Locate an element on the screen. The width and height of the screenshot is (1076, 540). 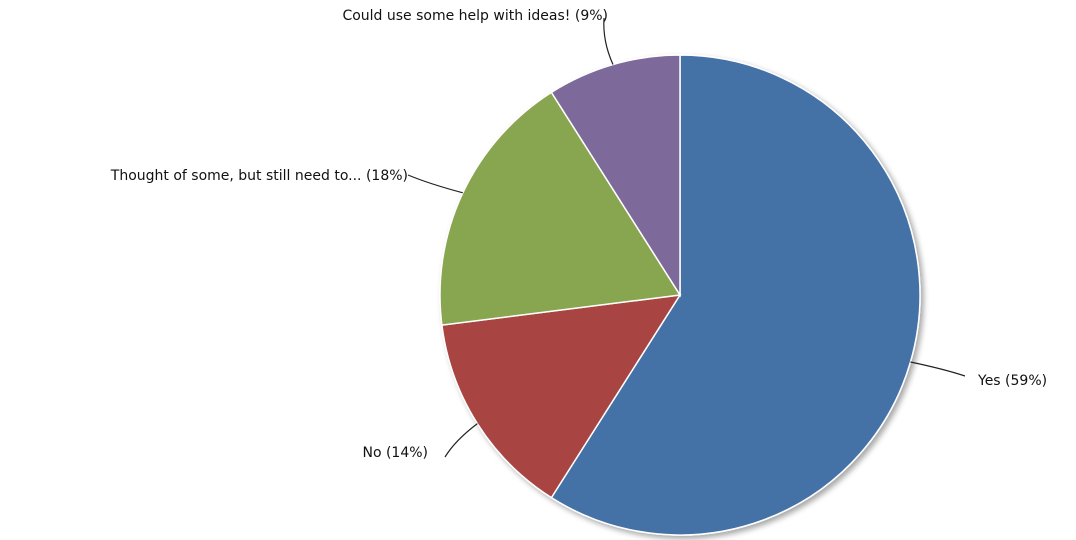
slice-label-3: Could use some help with ideas! (9%) is located at coordinates (475, 16).